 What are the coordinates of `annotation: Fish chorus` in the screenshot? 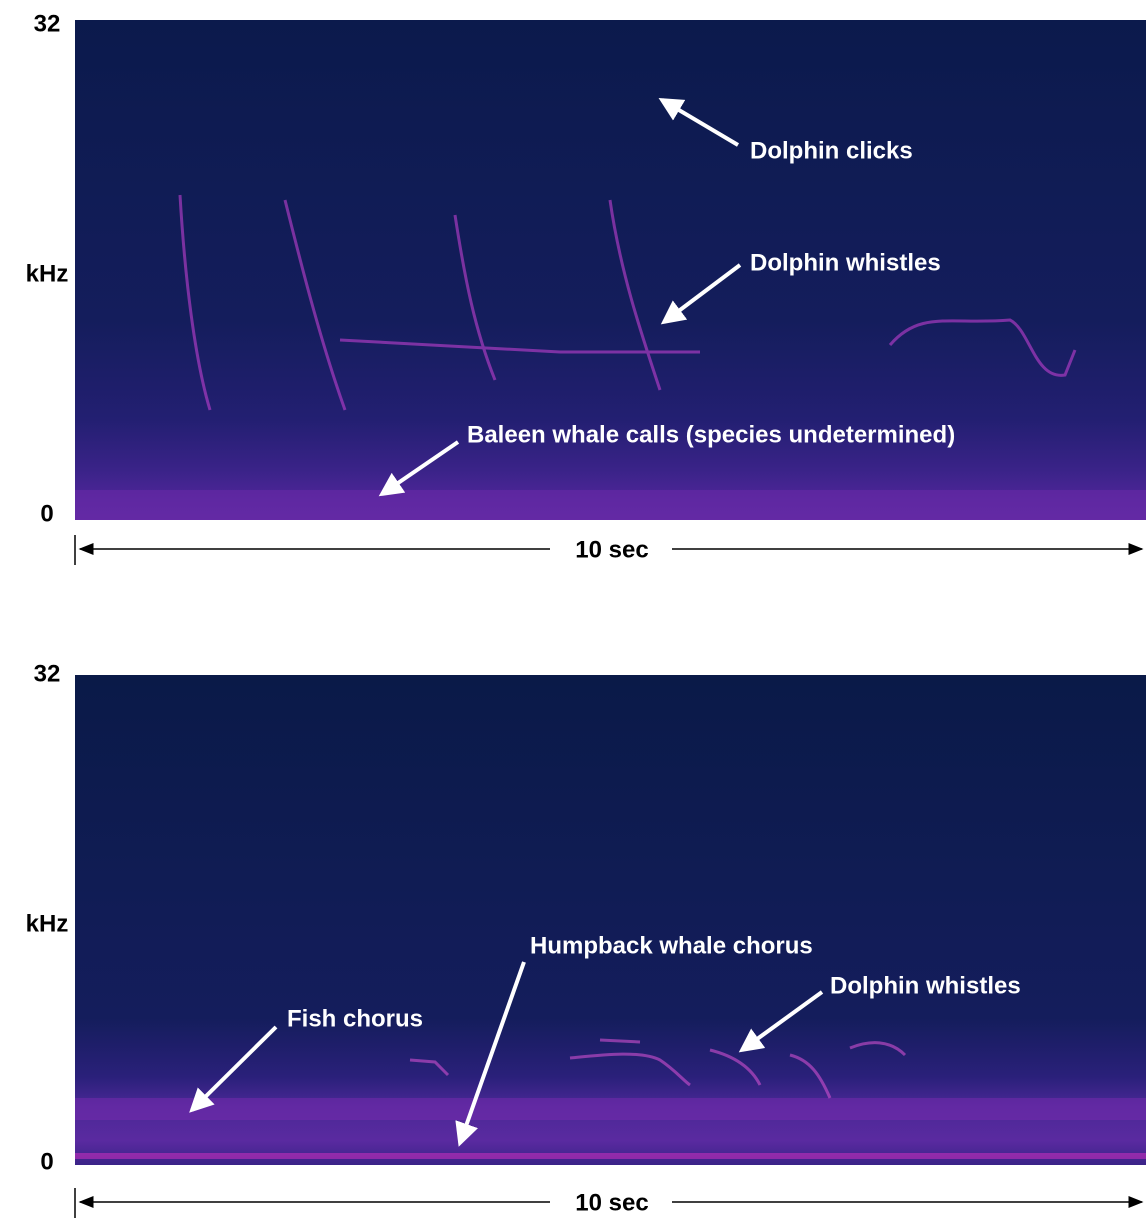 It's located at (355, 1018).